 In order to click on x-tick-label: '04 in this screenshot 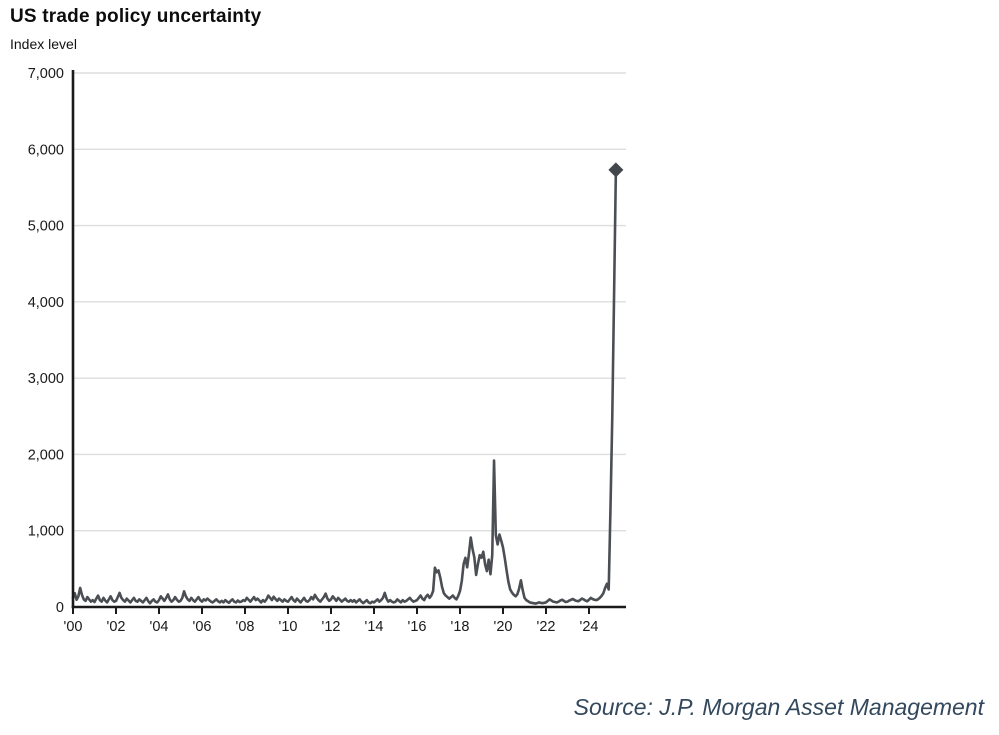, I will do `click(159, 627)`.